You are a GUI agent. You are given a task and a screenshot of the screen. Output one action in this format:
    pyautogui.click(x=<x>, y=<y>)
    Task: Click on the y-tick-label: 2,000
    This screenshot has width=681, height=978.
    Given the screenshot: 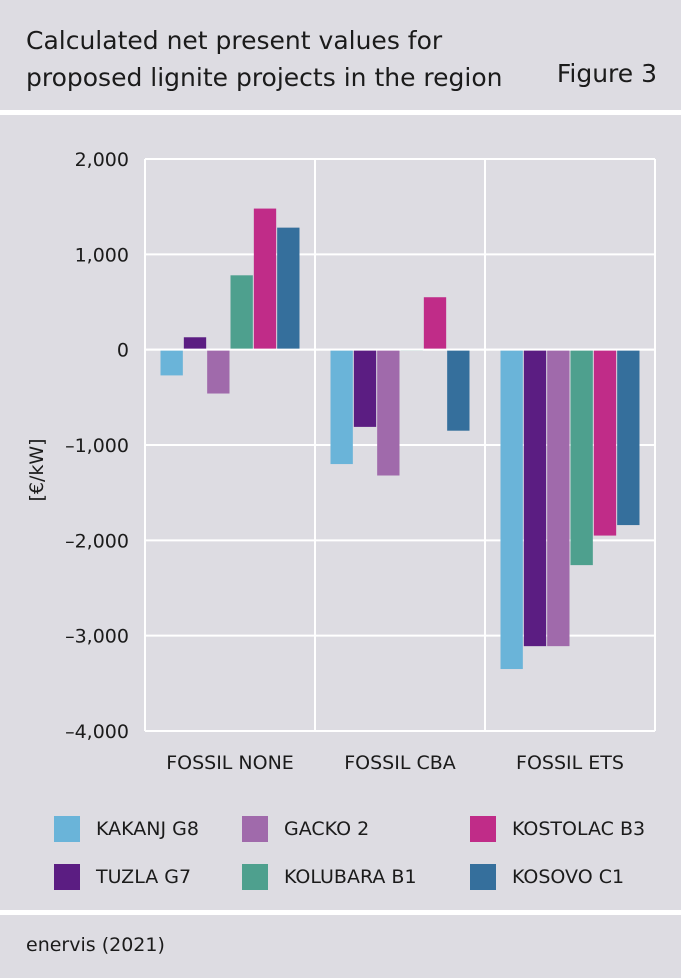 What is the action you would take?
    pyautogui.click(x=102, y=160)
    